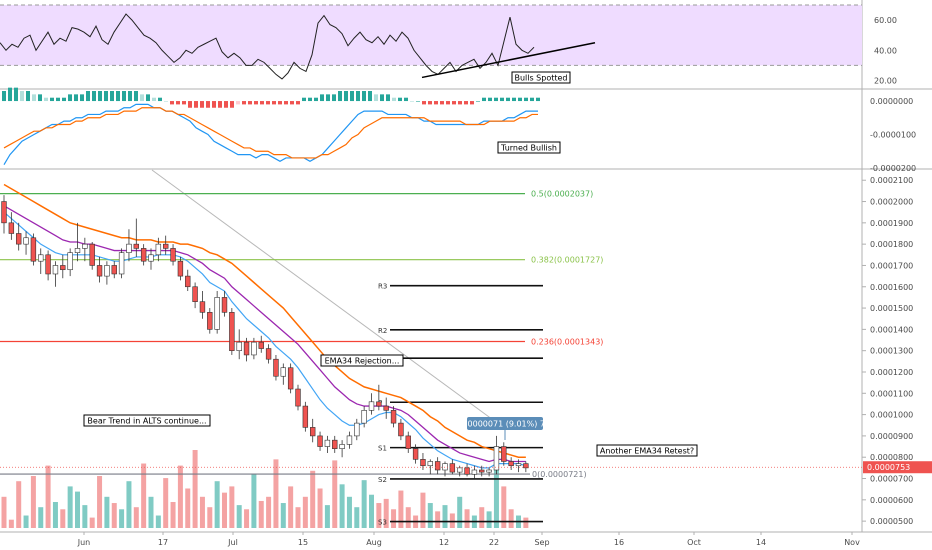 The width and height of the screenshot is (932, 550). Describe the element at coordinates (891, 372) in the screenshot. I see `price-tick-label: 0.0001200` at that location.